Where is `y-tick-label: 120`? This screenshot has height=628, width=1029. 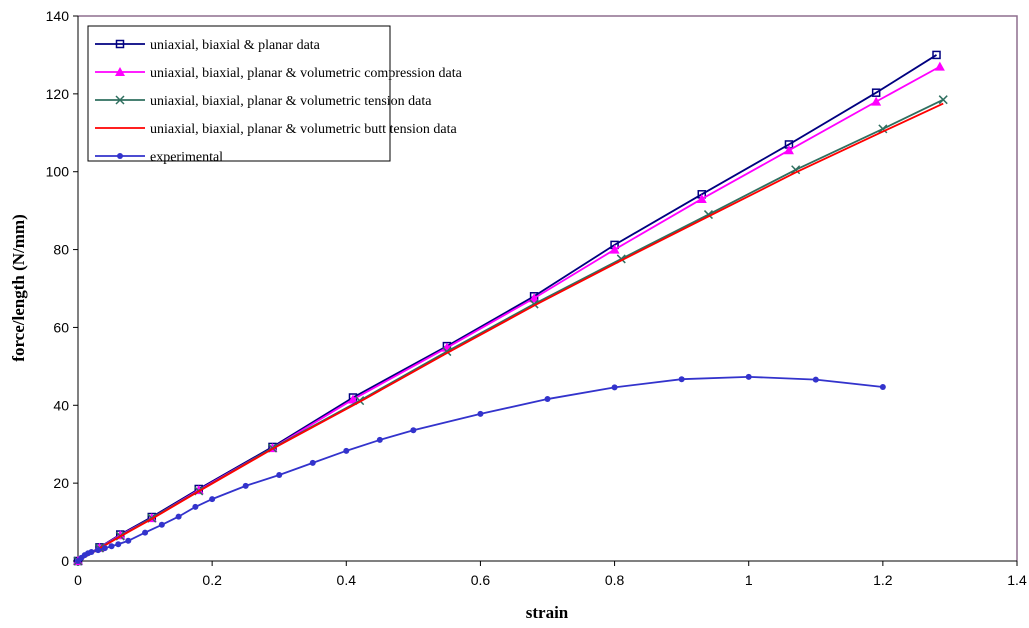
y-tick-label: 120 is located at coordinates (58, 94).